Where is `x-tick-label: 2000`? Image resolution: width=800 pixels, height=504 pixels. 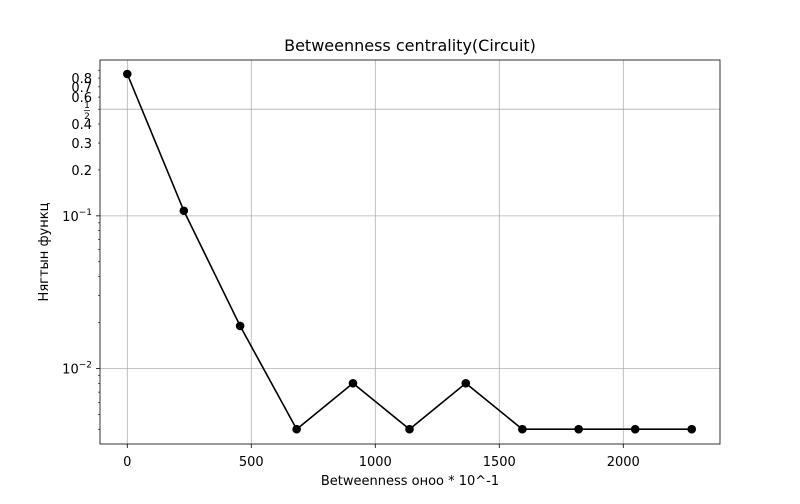
x-tick-label: 2000 is located at coordinates (623, 462).